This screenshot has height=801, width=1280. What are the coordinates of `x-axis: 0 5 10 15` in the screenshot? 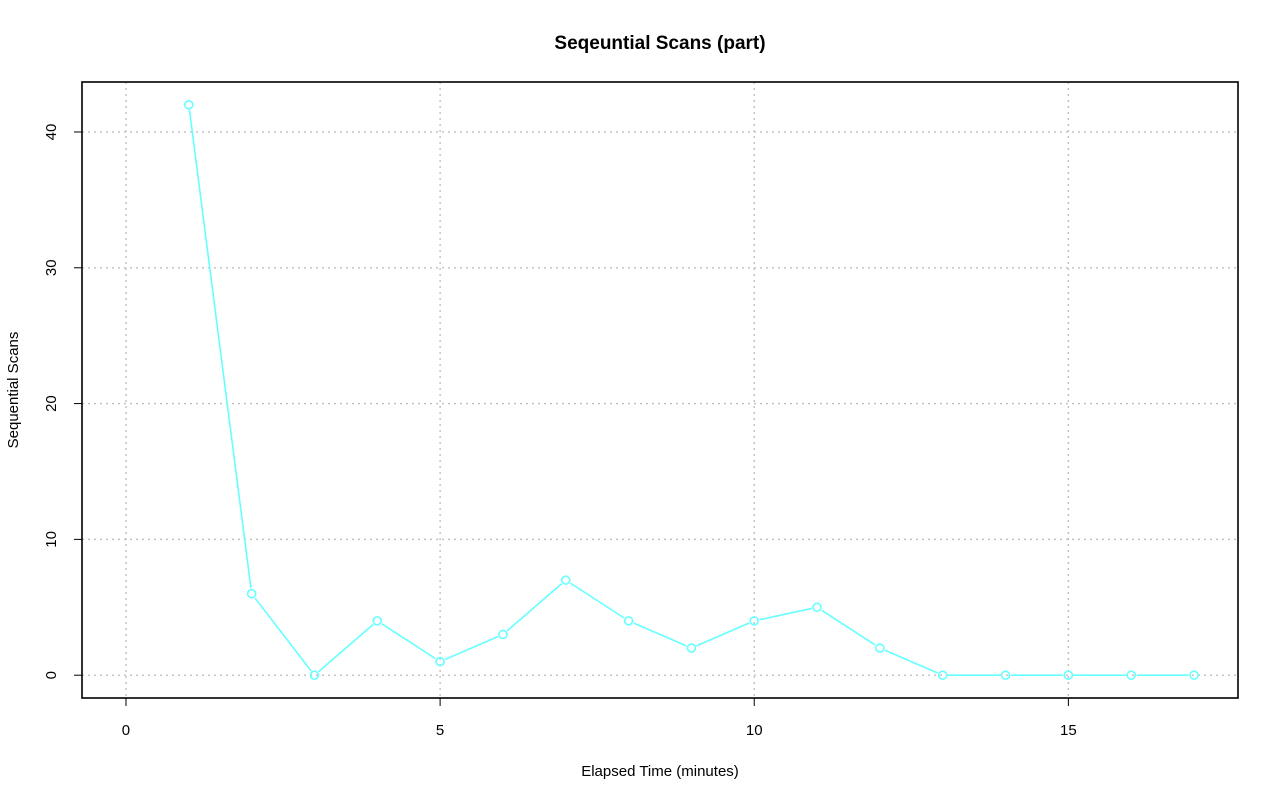 It's located at (599, 718).